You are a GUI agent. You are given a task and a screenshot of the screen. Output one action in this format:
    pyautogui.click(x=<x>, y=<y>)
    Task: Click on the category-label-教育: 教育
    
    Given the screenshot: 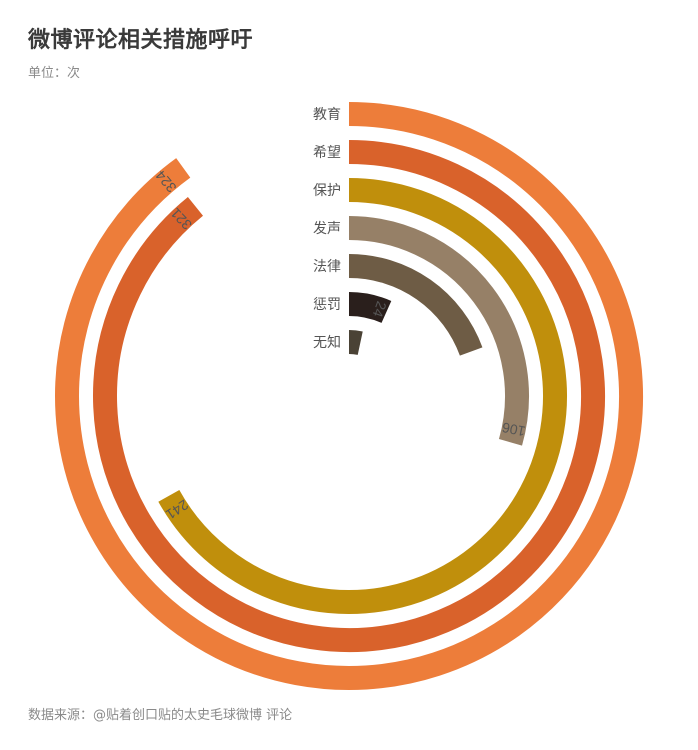 What is the action you would take?
    pyautogui.click(x=327, y=114)
    